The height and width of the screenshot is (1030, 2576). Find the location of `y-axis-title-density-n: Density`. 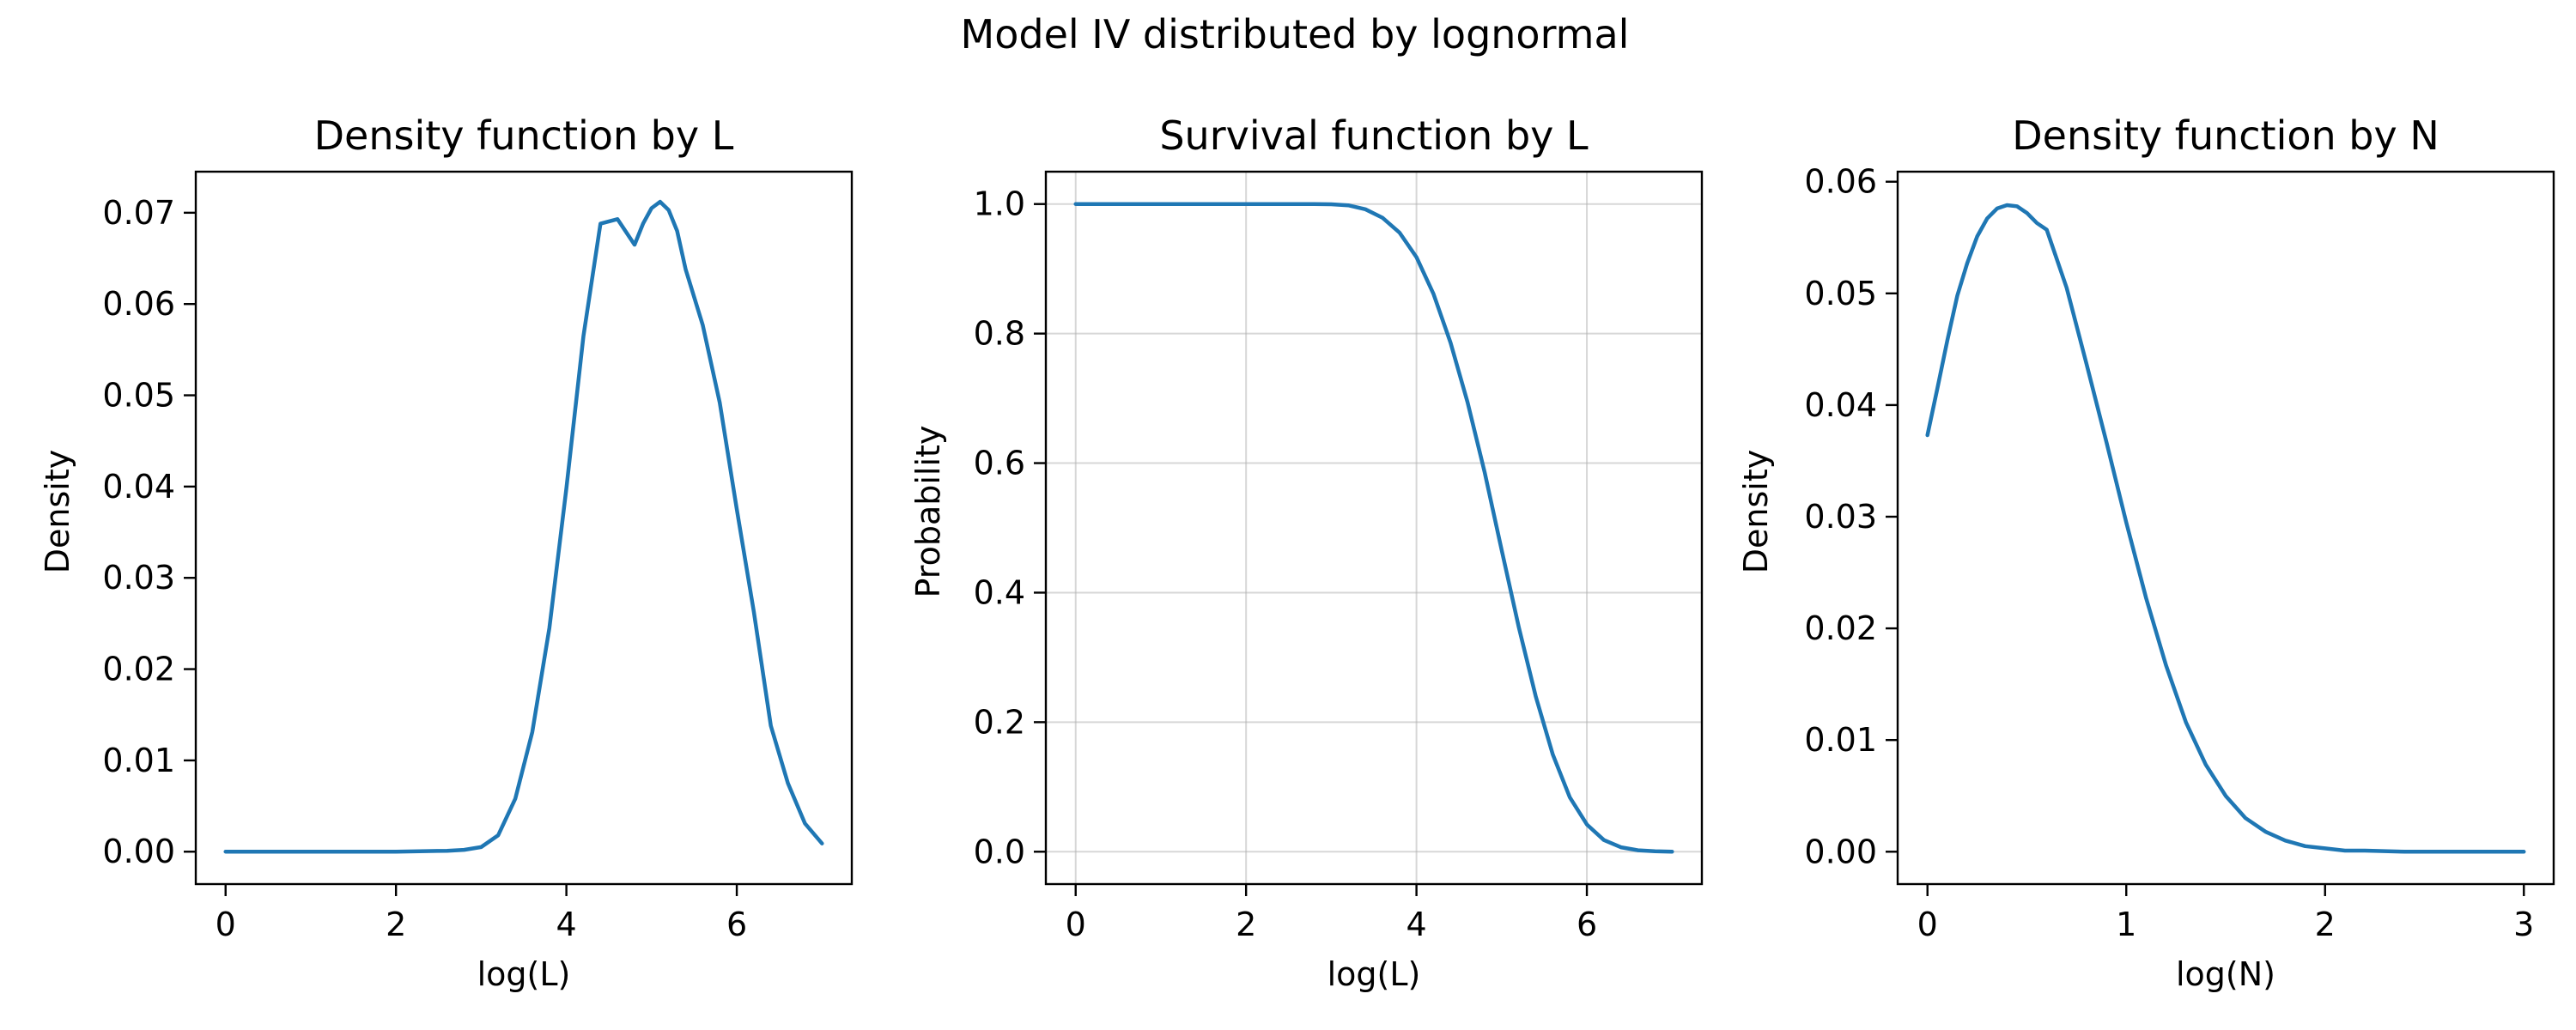

y-axis-title-density-n: Density is located at coordinates (1756, 511).